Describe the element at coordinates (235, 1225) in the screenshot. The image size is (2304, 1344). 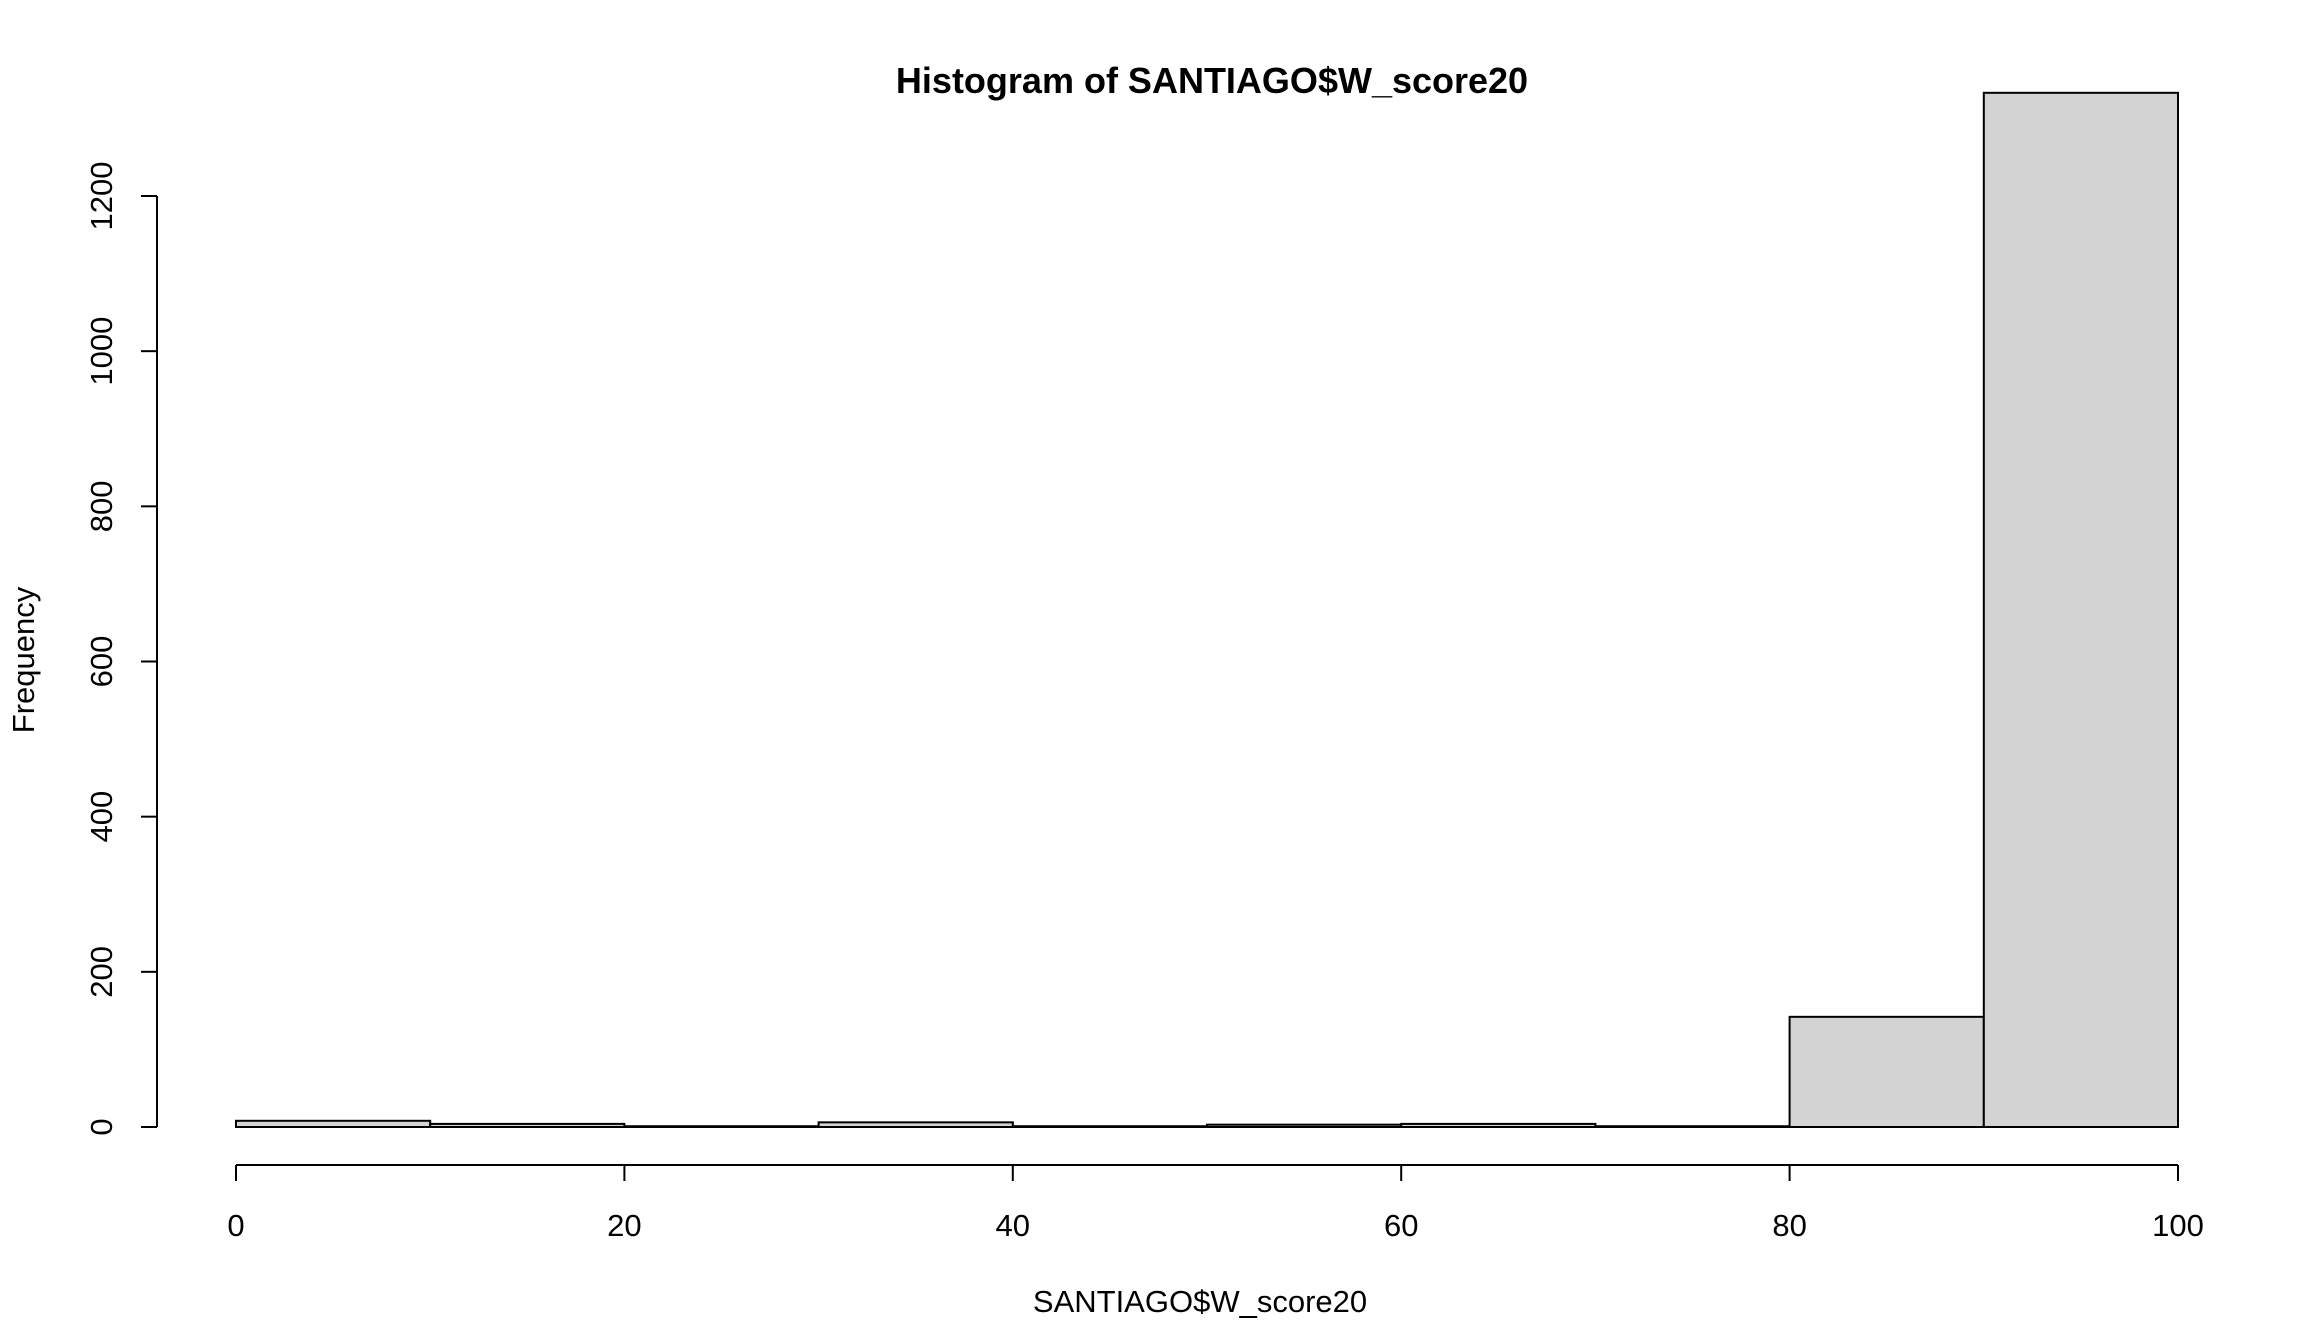
I see `x-tick-label: 0` at that location.